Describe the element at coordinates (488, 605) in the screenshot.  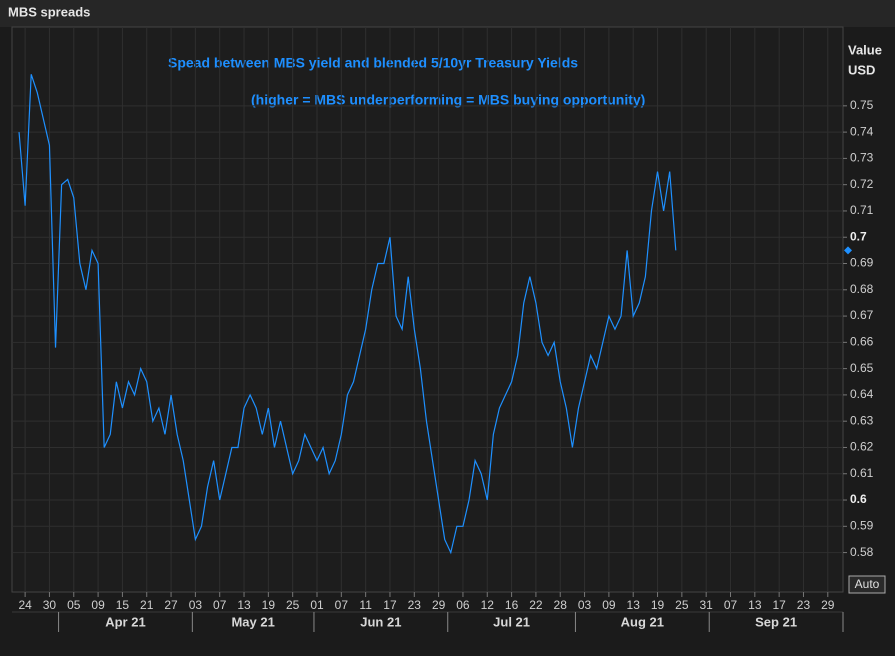
I see `x-tick-label: 12` at that location.